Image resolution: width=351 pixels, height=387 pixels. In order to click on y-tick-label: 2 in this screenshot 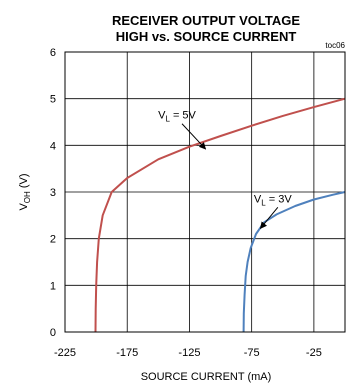, I will do `click(53, 240)`.